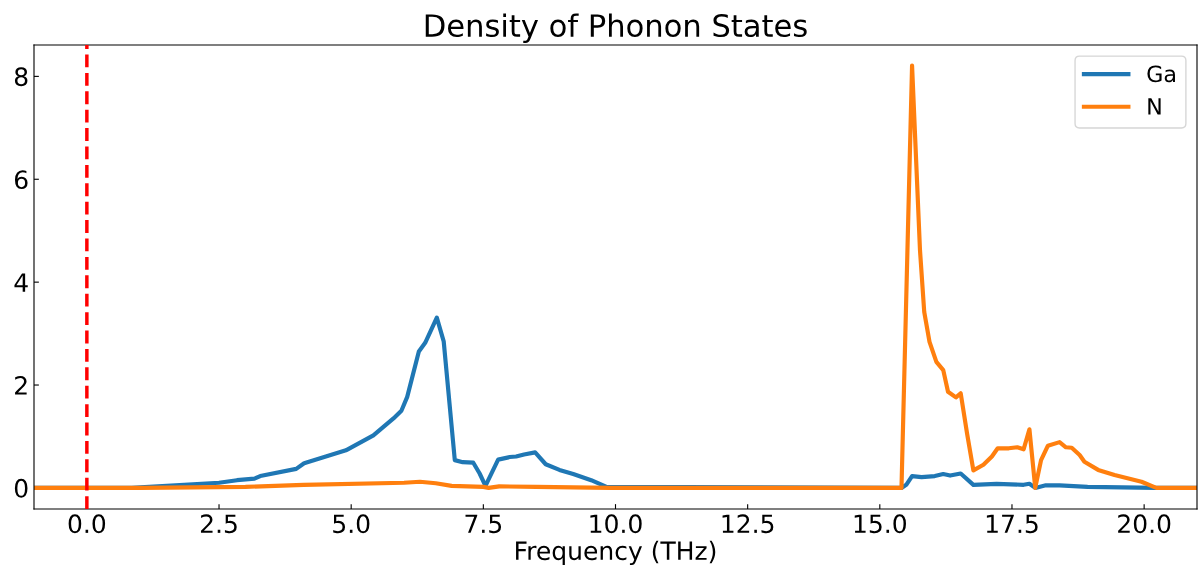  I want to click on y-tick-label: 0, so click(21, 488).